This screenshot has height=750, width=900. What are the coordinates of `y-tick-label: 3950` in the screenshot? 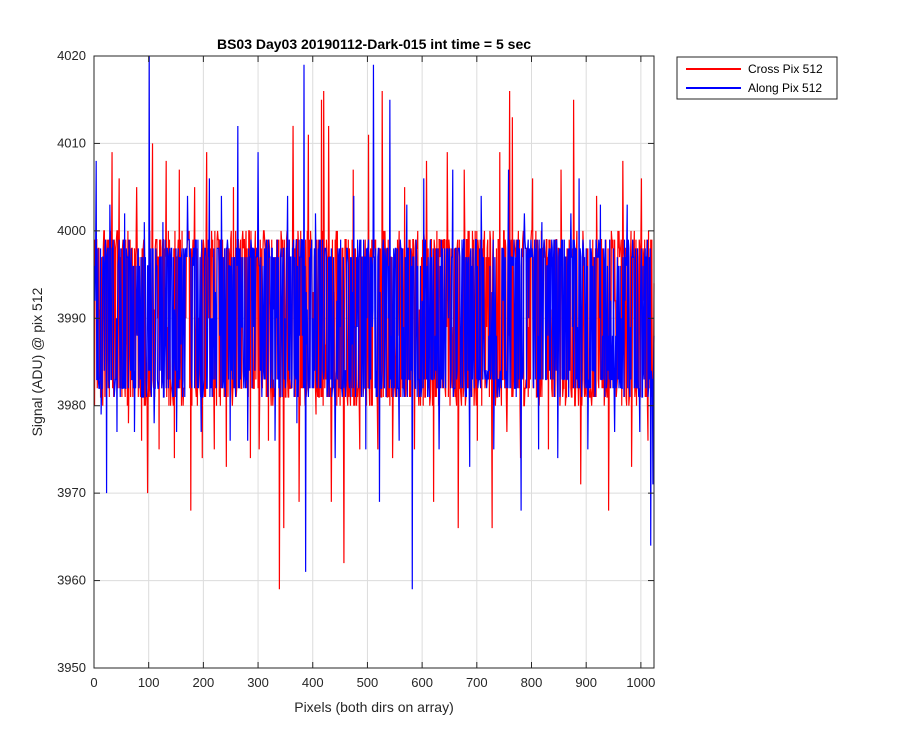 It's located at (71, 667).